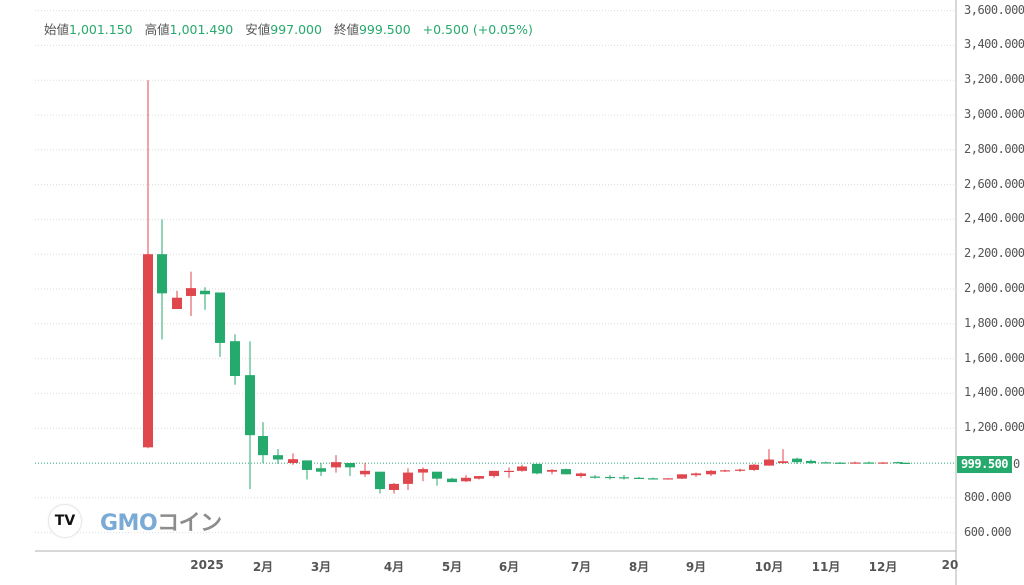  What do you see at coordinates (346, 29) in the screenshot?
I see `close-label: 終値` at bounding box center [346, 29].